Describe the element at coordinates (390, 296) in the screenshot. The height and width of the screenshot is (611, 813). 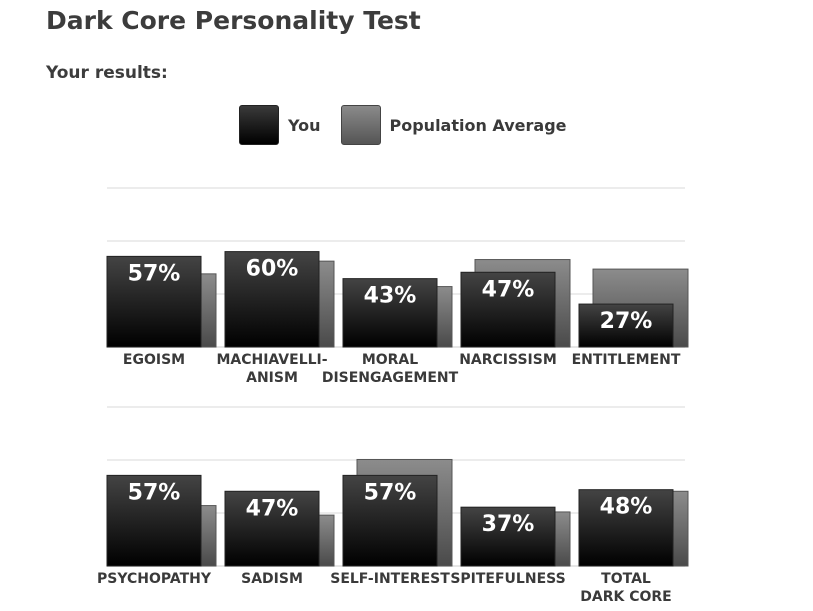
I see `value-label: 43%` at that location.